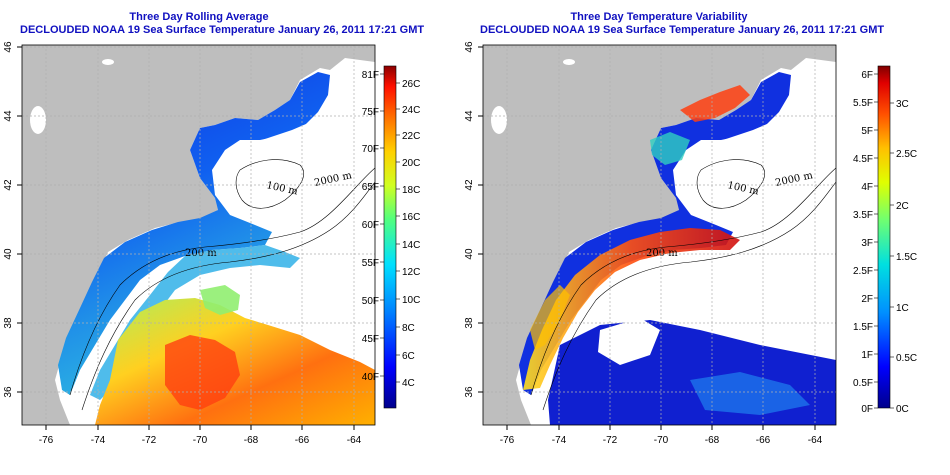 This screenshot has width=950, height=475. What do you see at coordinates (715, 103) in the screenshot?
I see `right-high-variability-north` at bounding box center [715, 103].